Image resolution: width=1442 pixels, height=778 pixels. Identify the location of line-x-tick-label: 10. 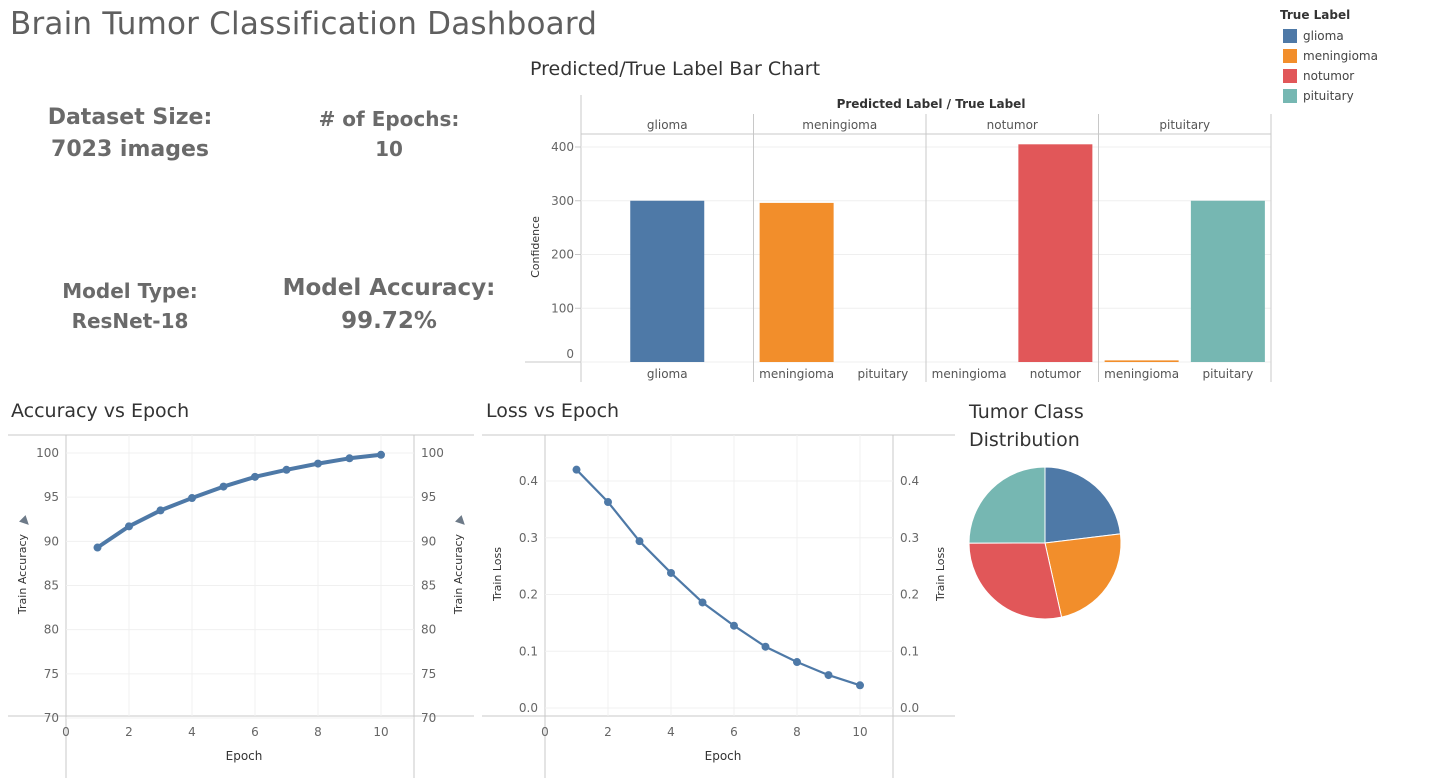
(380, 732).